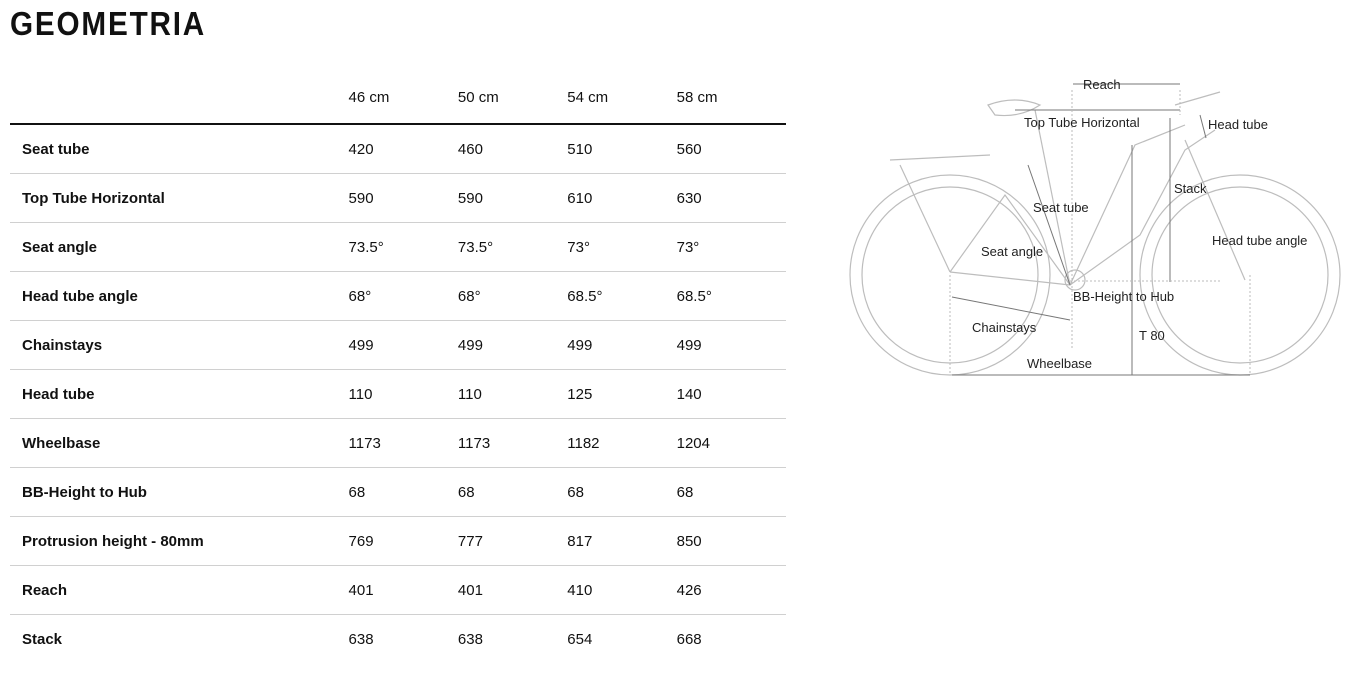 The width and height of the screenshot is (1359, 683). Describe the element at coordinates (731, 394) in the screenshot. I see `cell-value: 140` at that location.